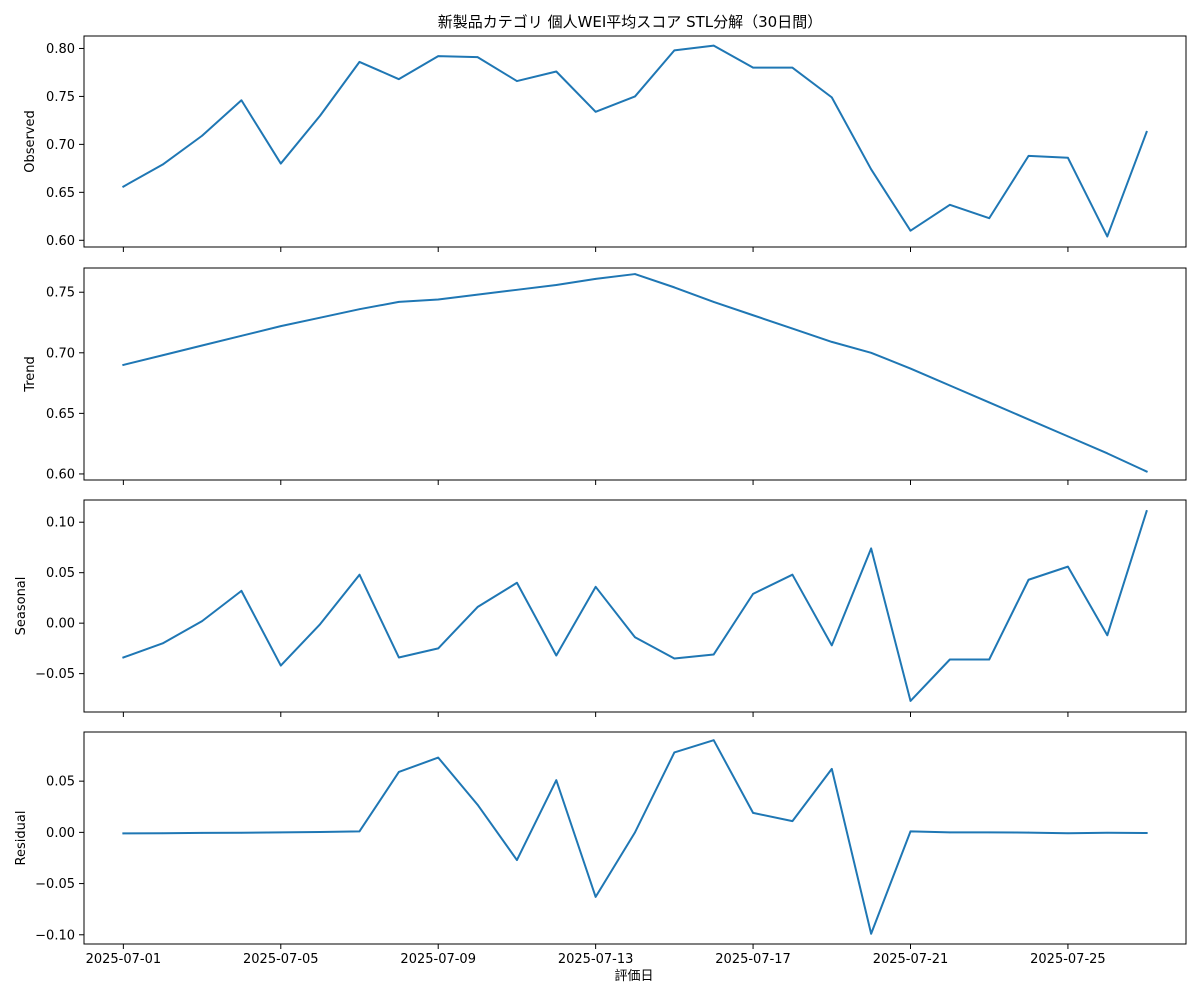  Describe the element at coordinates (630, 22) in the screenshot. I see `chart-title: 新製品カテゴリ 個人WEI平均スコア STL分解（30日間）` at that location.